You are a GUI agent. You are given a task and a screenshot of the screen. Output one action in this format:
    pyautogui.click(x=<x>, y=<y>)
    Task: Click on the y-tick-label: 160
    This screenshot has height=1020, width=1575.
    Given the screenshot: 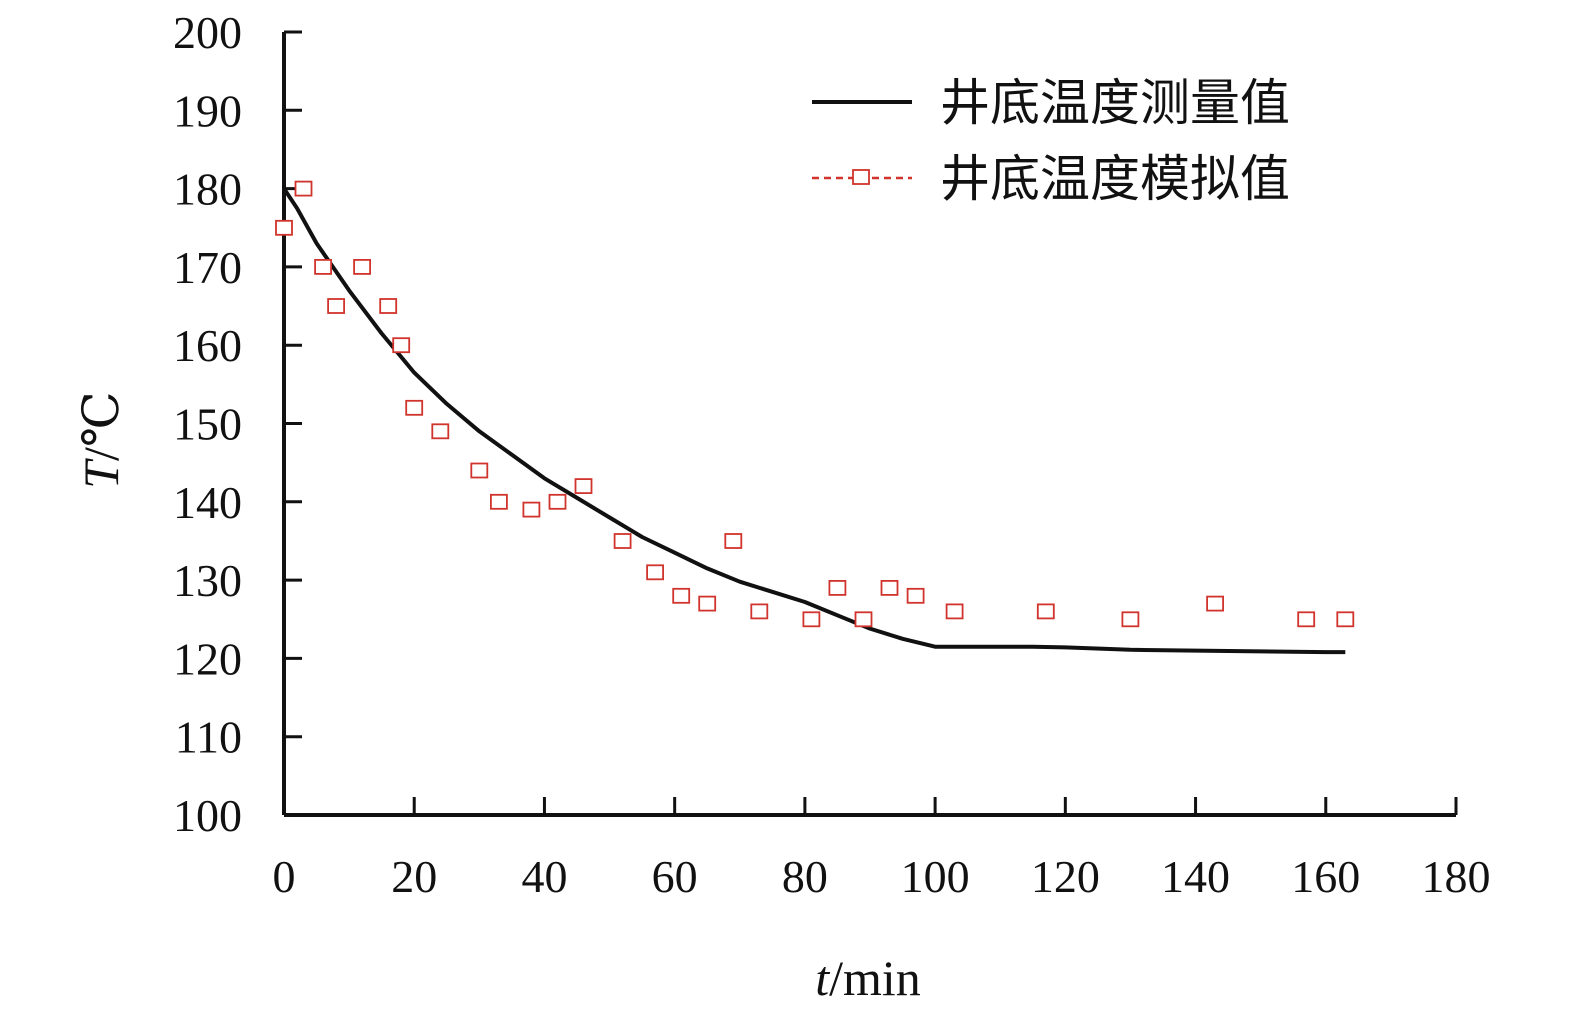 What is the action you would take?
    pyautogui.click(x=207, y=345)
    